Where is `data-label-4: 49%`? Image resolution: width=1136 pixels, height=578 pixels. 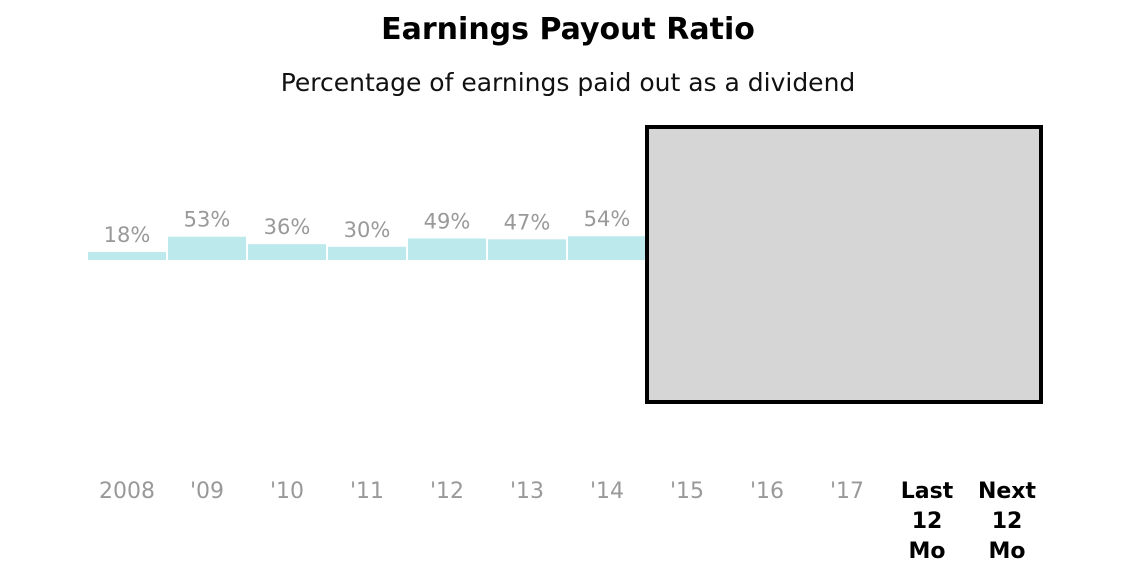
data-label-4: 49% is located at coordinates (447, 221).